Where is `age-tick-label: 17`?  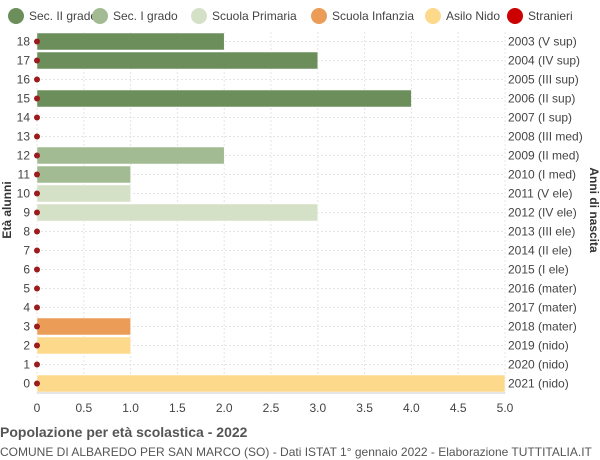
age-tick-label: 17 is located at coordinates (24, 61).